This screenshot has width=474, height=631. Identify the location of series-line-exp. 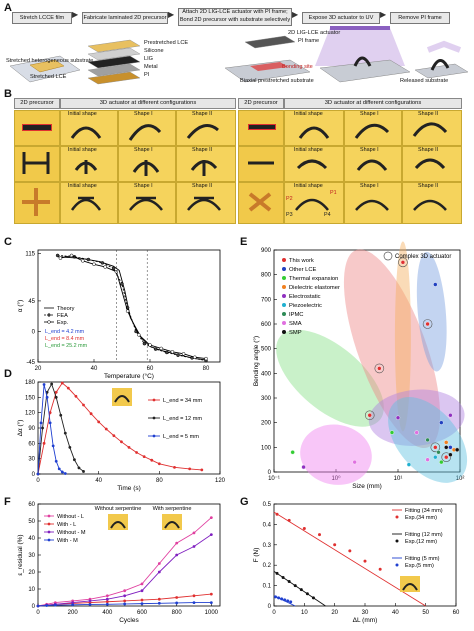
(133, 307).